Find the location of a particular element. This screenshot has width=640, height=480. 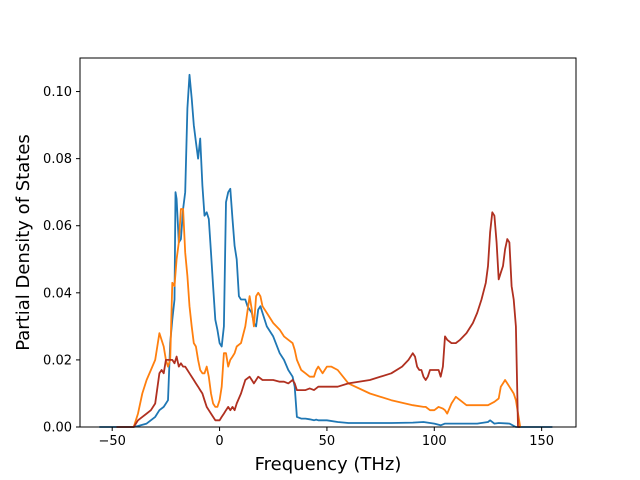

y-tick-label: 0.08 is located at coordinates (57, 159).